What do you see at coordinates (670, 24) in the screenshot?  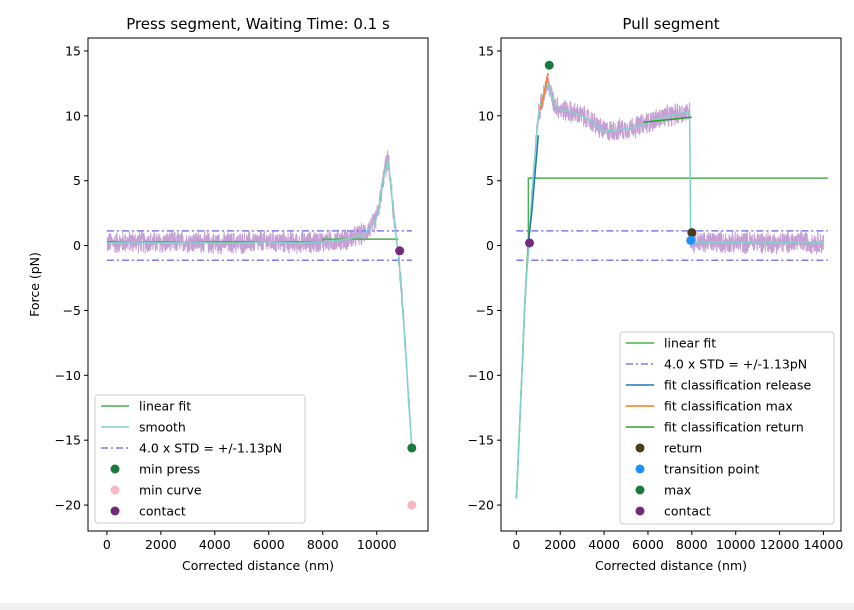 I see `chart-title: Pull segment` at bounding box center [670, 24].